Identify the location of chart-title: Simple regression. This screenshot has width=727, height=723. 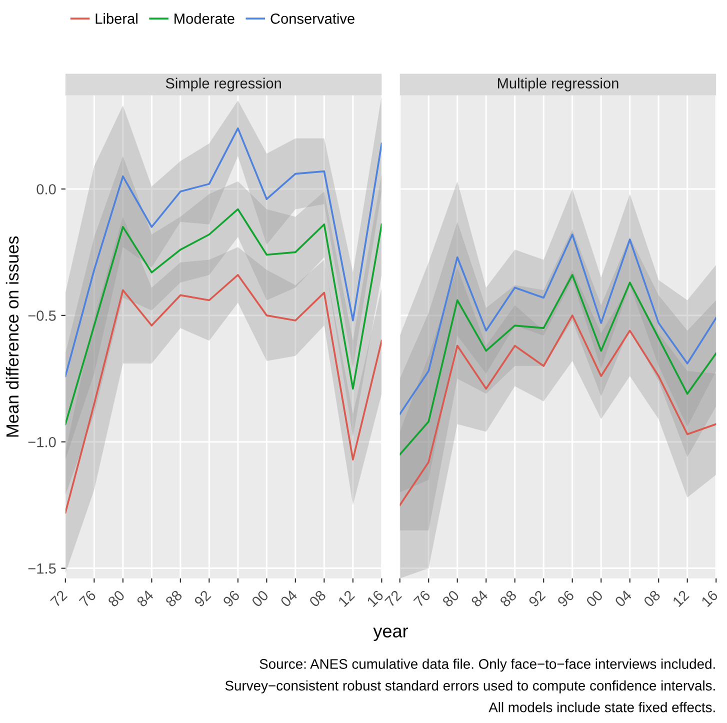
(223, 85).